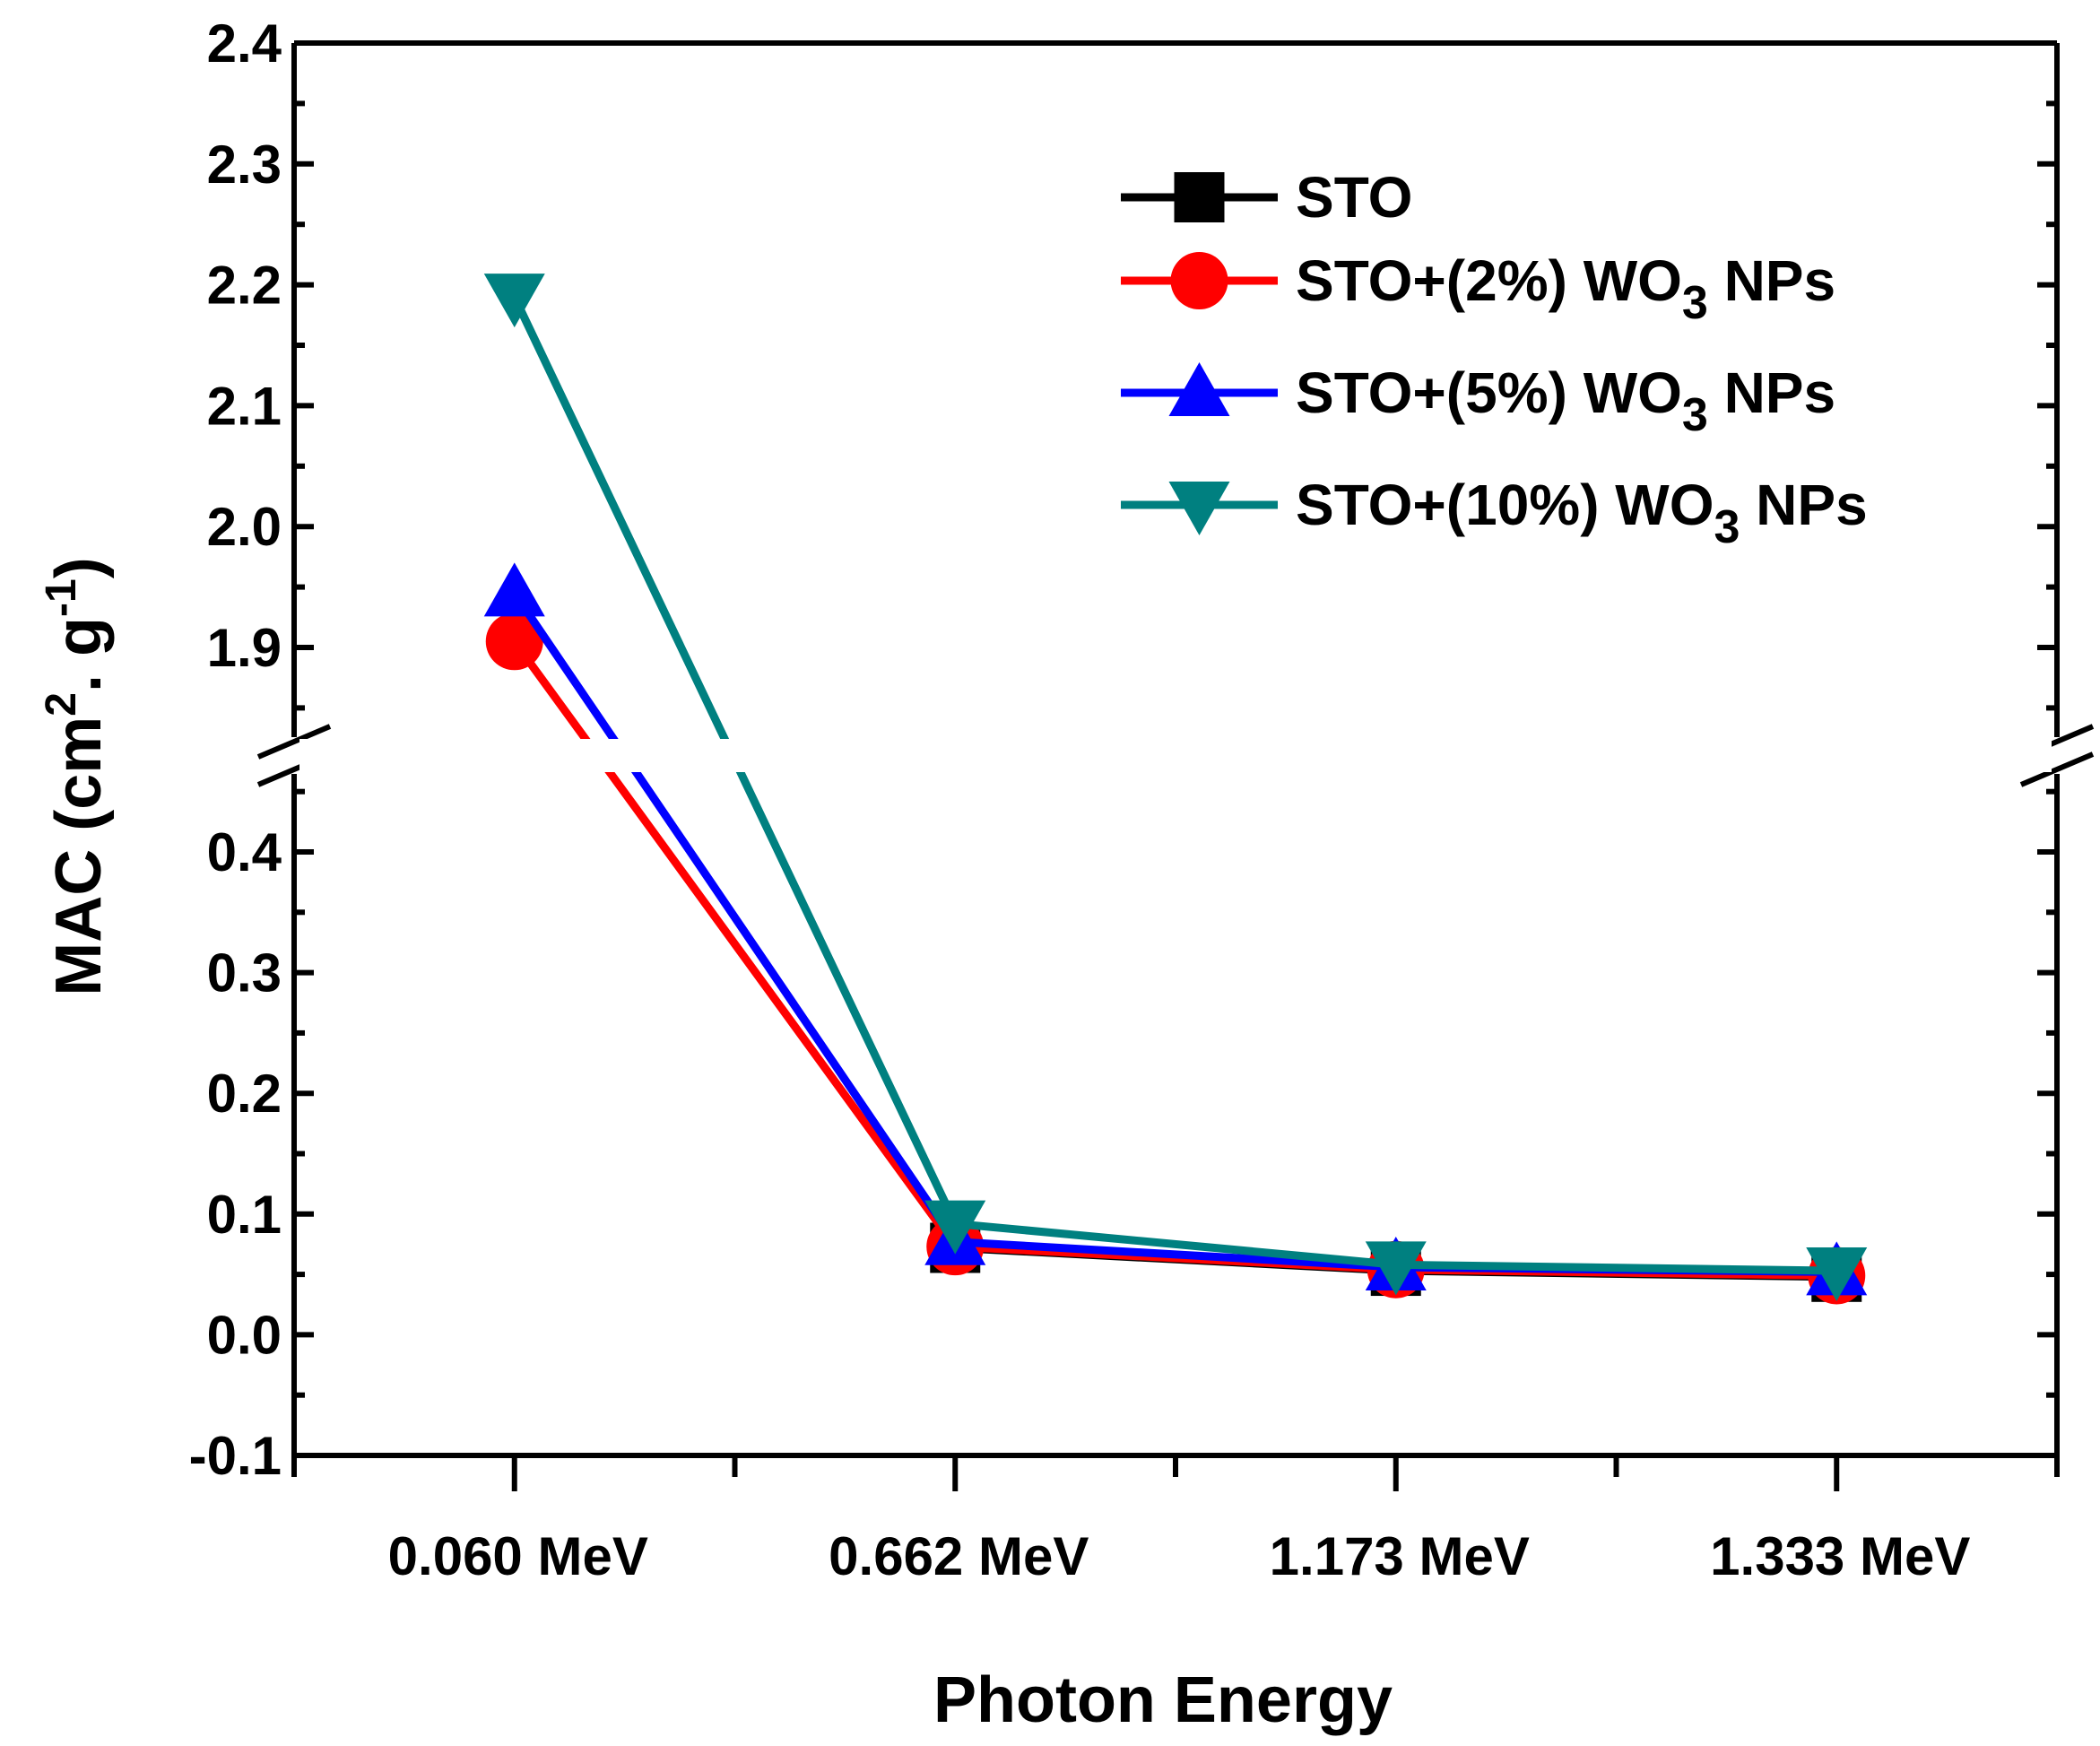 This screenshot has width=2100, height=1746. What do you see at coordinates (79, 655) in the screenshot?
I see `y-axis-title-mid: . g` at bounding box center [79, 655].